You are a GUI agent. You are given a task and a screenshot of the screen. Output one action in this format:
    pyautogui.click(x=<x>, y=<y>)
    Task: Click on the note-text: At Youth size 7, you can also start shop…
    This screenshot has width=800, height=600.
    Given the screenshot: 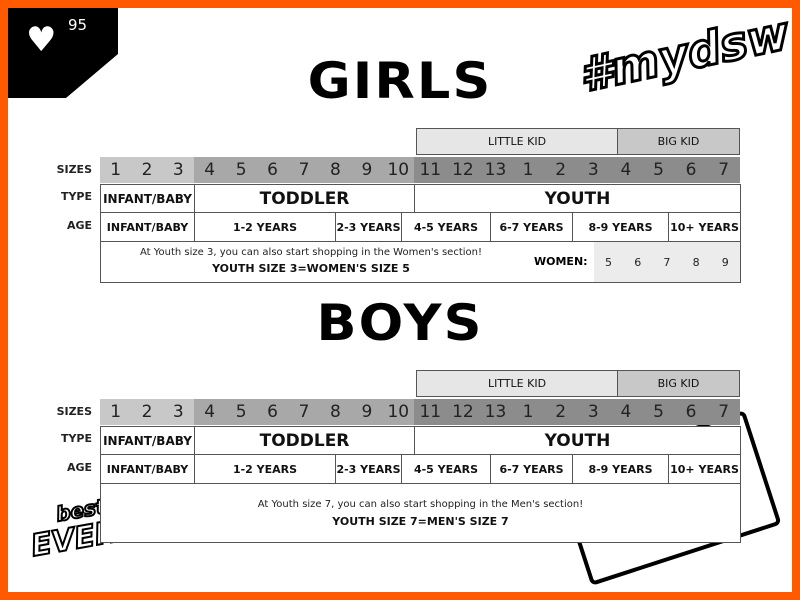 What is the action you would take?
    pyautogui.click(x=420, y=504)
    